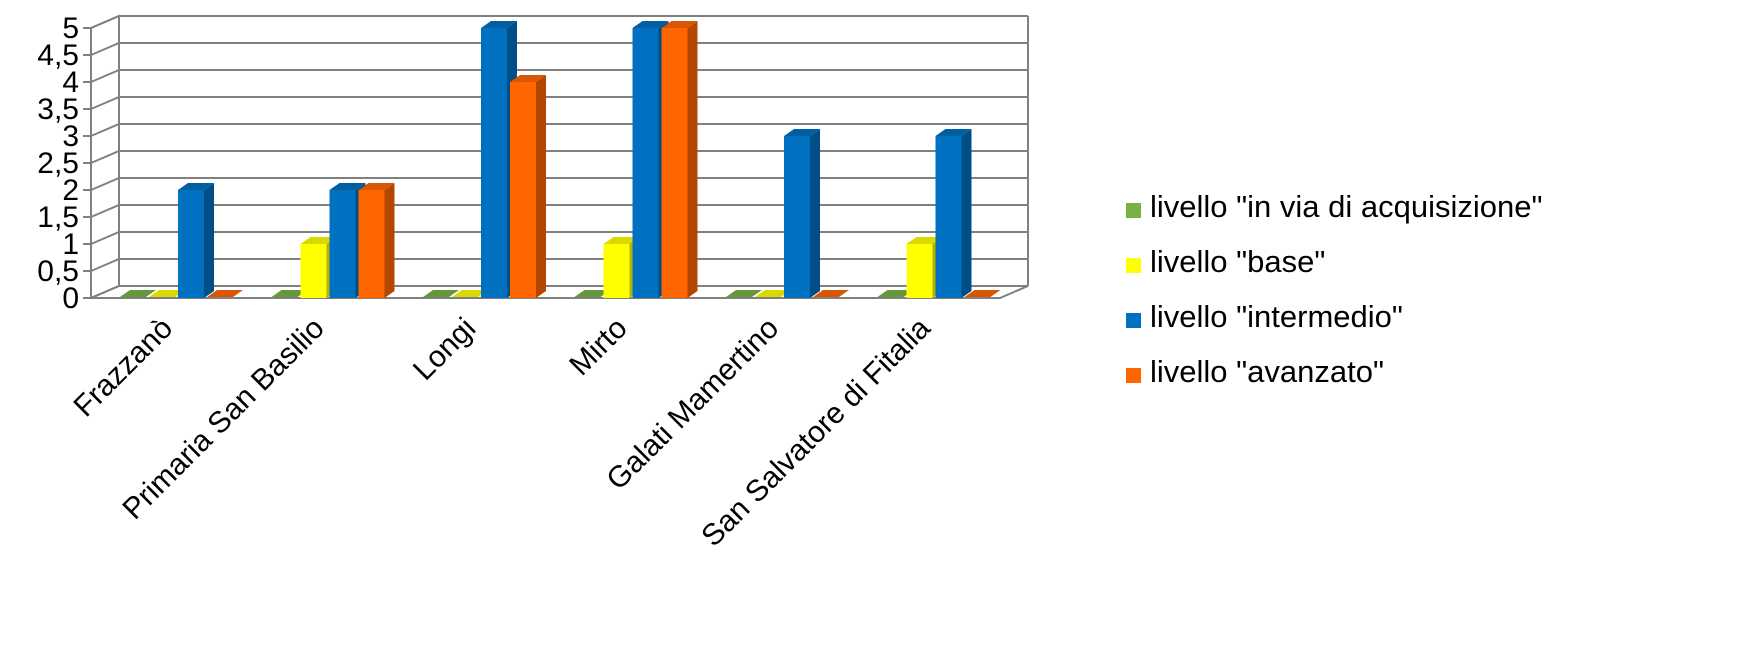  What do you see at coordinates (58, 55) in the screenshot?
I see `y-tick-label: 4,5` at bounding box center [58, 55].